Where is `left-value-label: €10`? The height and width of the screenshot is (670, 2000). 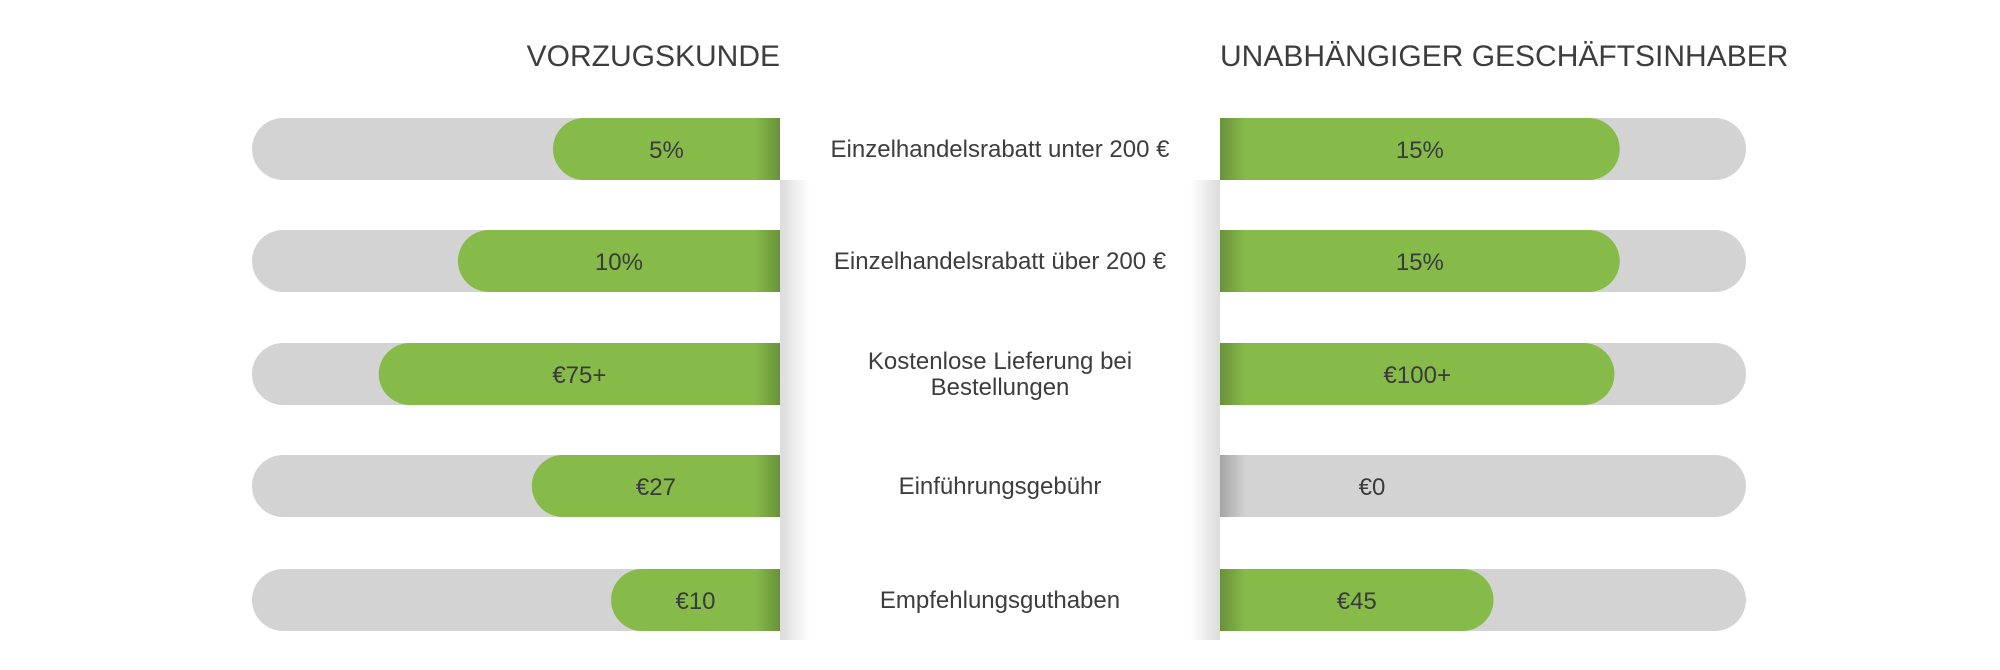 left-value-label: €10 is located at coordinates (695, 601).